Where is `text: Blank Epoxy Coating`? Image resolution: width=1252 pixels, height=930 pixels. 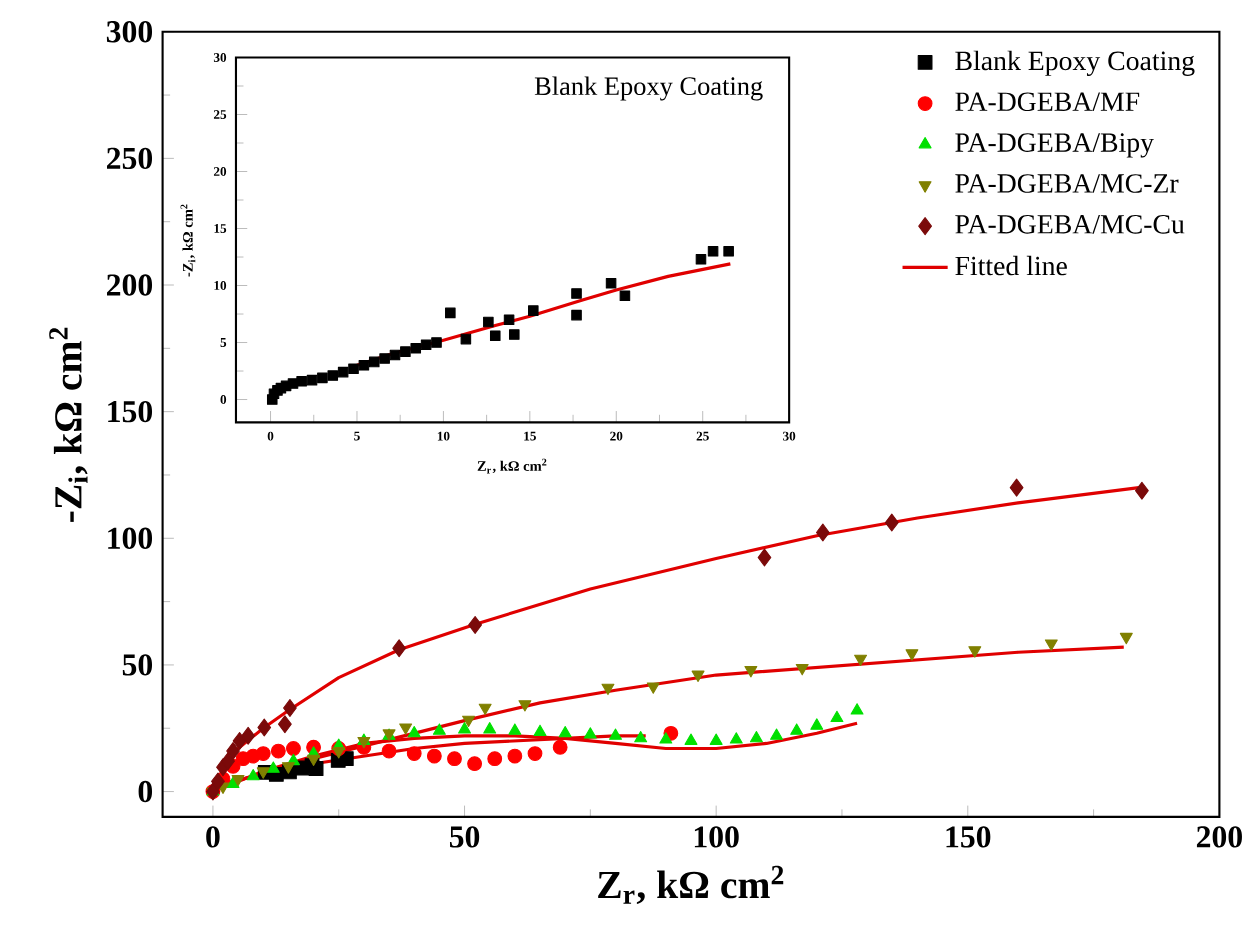
text: Blank Epoxy Coating is located at coordinates (648, 88).